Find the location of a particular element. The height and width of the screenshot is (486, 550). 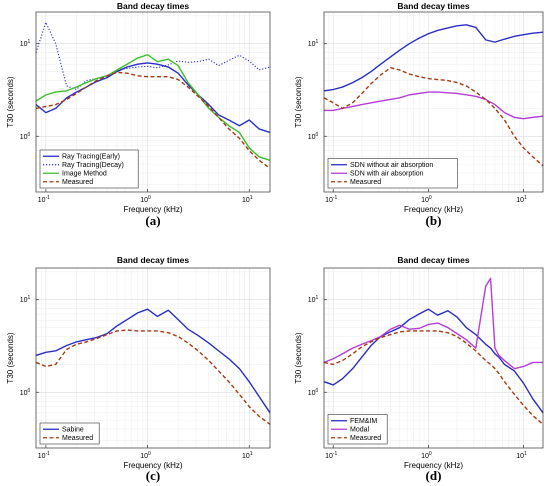

series-line-fem-im is located at coordinates (433, 361).